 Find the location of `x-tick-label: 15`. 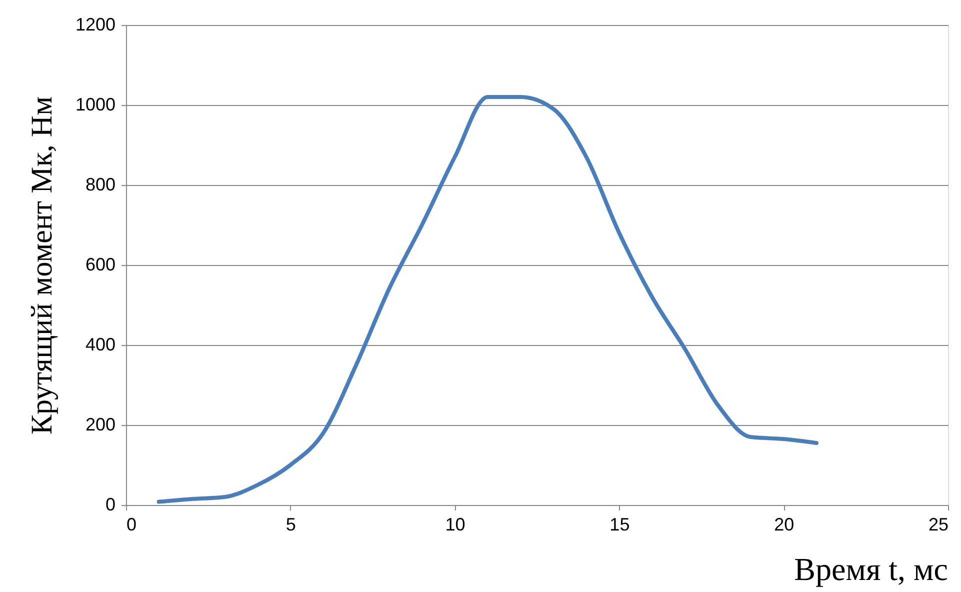

x-tick-label: 15 is located at coordinates (620, 524).